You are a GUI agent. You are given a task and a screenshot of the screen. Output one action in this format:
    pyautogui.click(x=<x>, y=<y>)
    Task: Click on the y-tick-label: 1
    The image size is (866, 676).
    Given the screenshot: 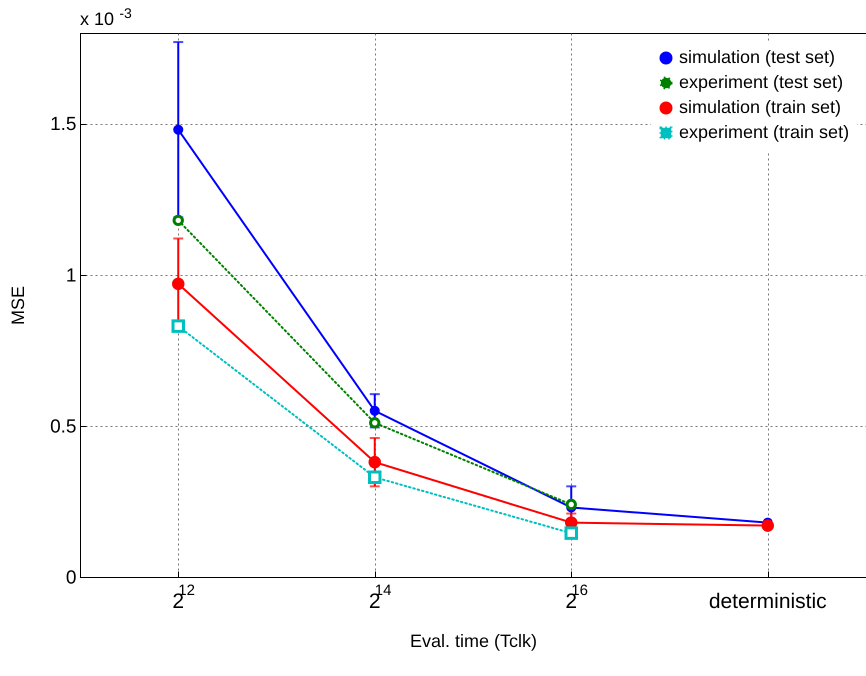 What is the action you would take?
    pyautogui.click(x=71, y=275)
    